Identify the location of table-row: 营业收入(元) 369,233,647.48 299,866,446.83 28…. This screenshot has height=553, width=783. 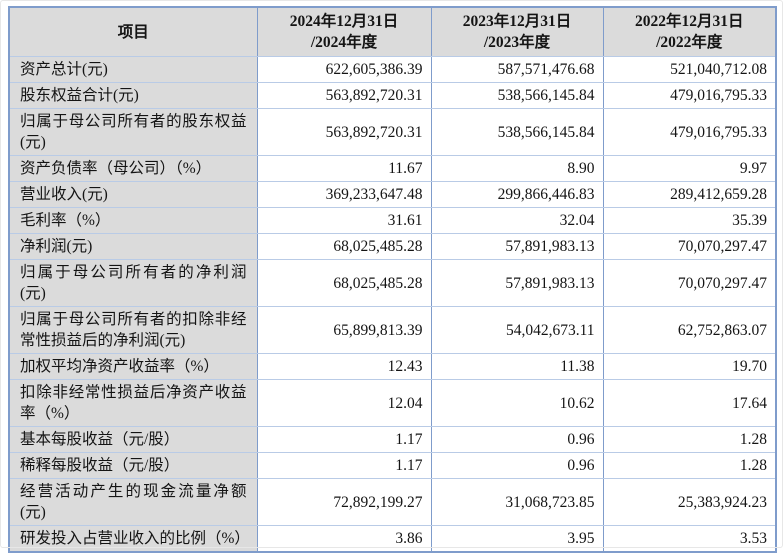
(392, 194).